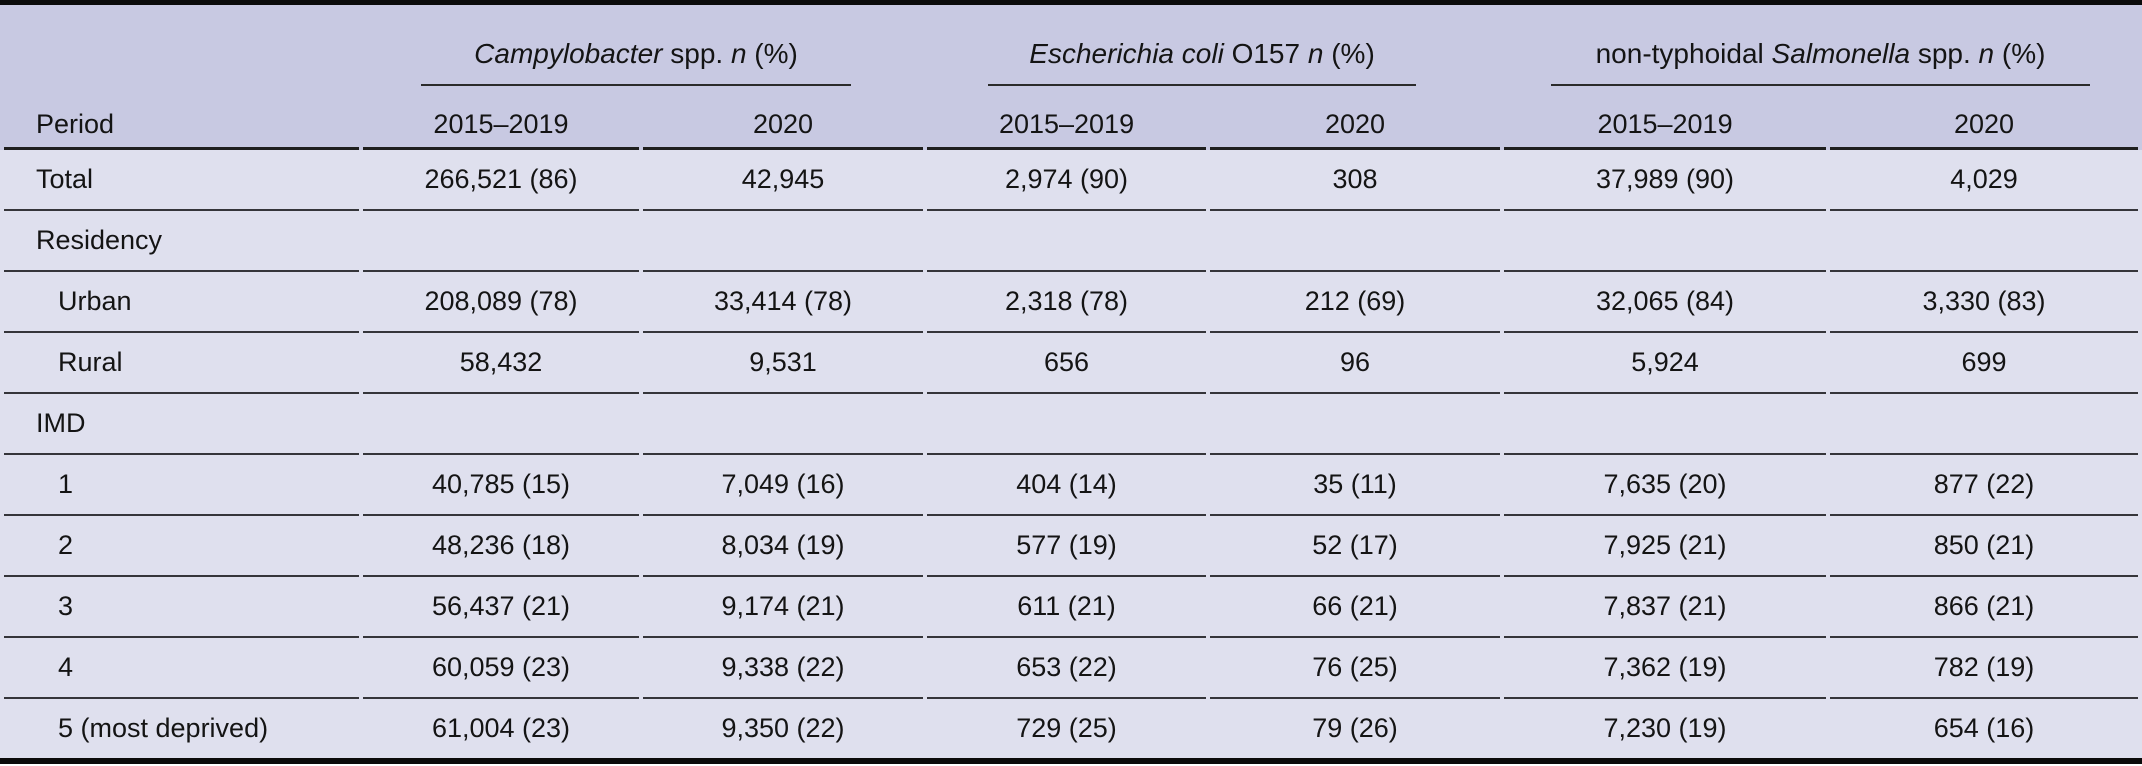  Describe the element at coordinates (1665, 485) in the screenshot. I see `cell-imd-1-salmonella-0: 7,635 (20)` at that location.